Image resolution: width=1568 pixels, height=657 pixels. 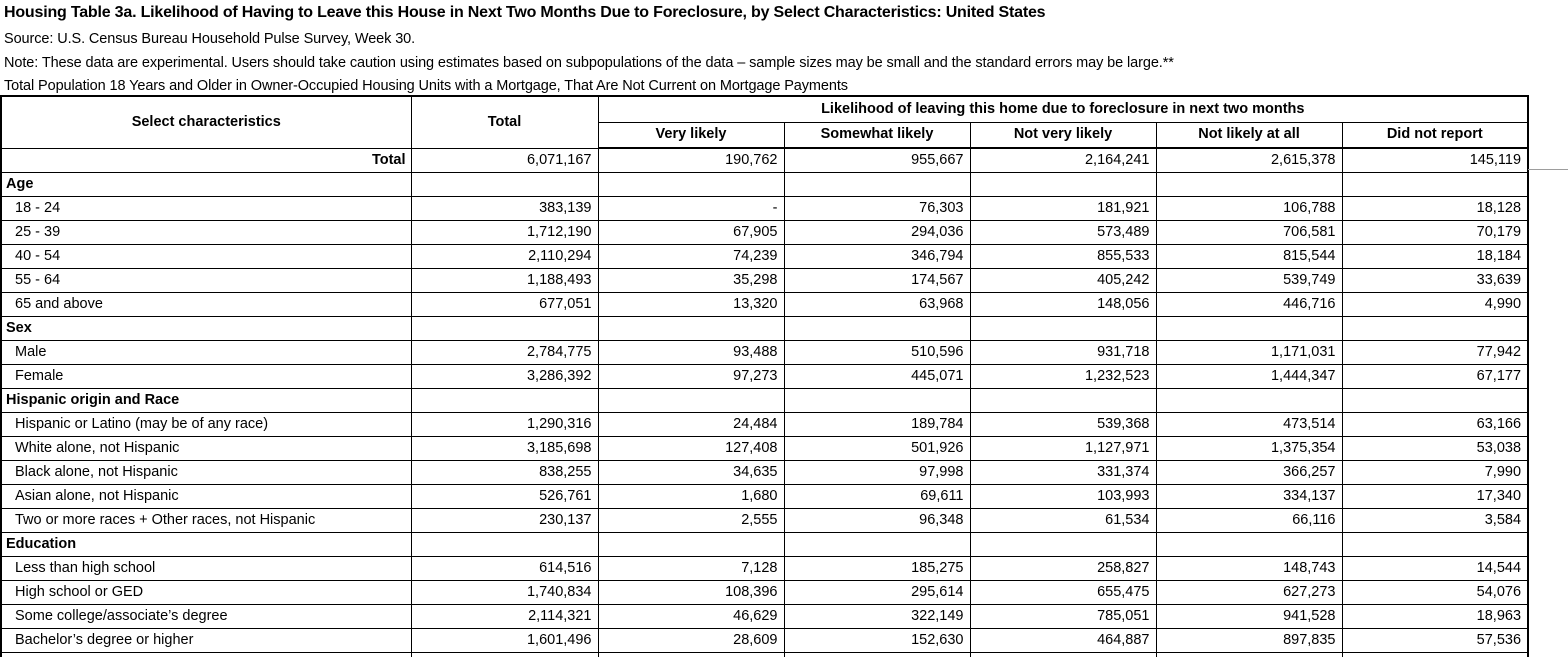 What do you see at coordinates (877, 496) in the screenshot?
I see `cell-value: 69,611` at bounding box center [877, 496].